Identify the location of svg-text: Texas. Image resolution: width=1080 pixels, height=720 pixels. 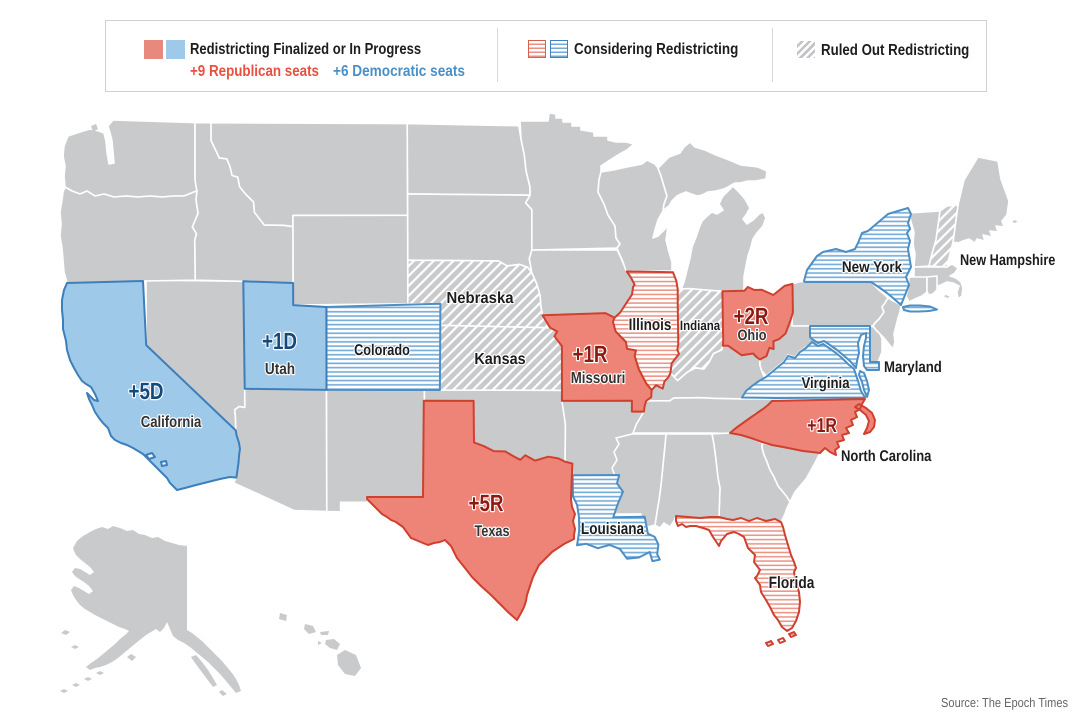
(491, 531).